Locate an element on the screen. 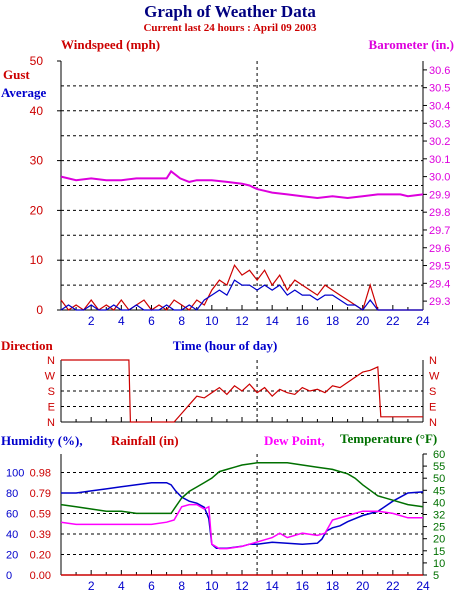 The width and height of the screenshot is (461, 599). wind-panel-x-tick-label: 8 is located at coordinates (181, 321).